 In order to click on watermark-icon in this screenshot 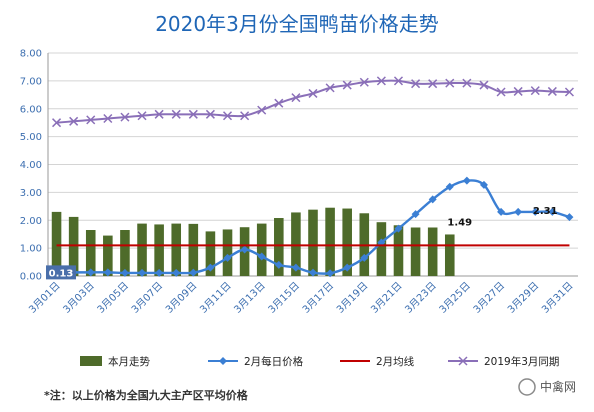, I will do `click(527, 387)`.